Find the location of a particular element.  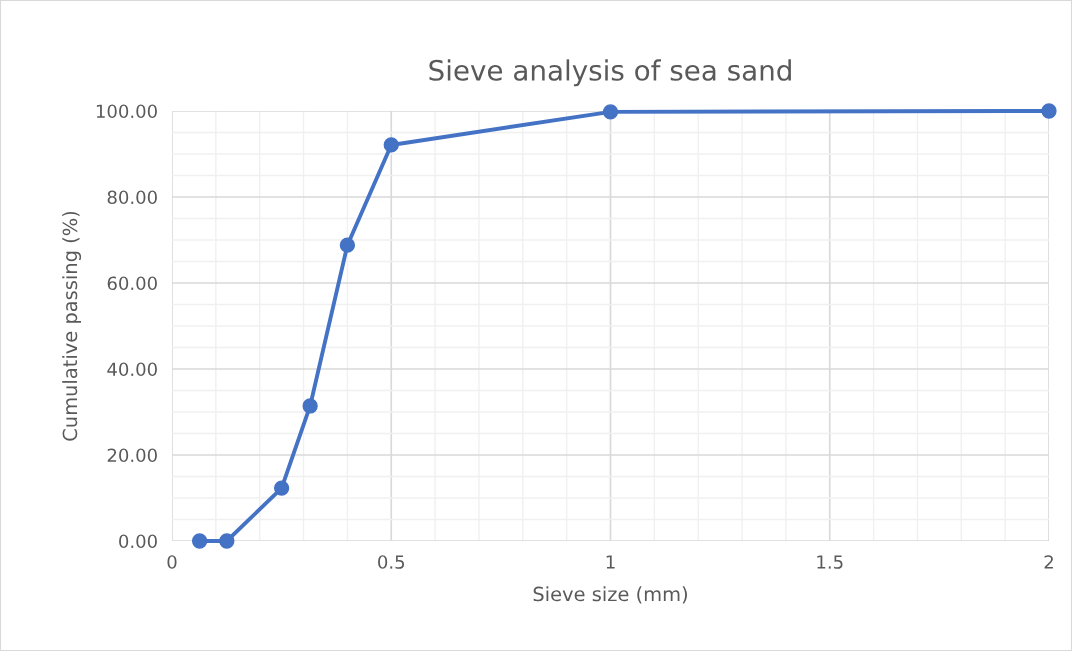

y-tick-label: 40.00 is located at coordinates (132, 369).